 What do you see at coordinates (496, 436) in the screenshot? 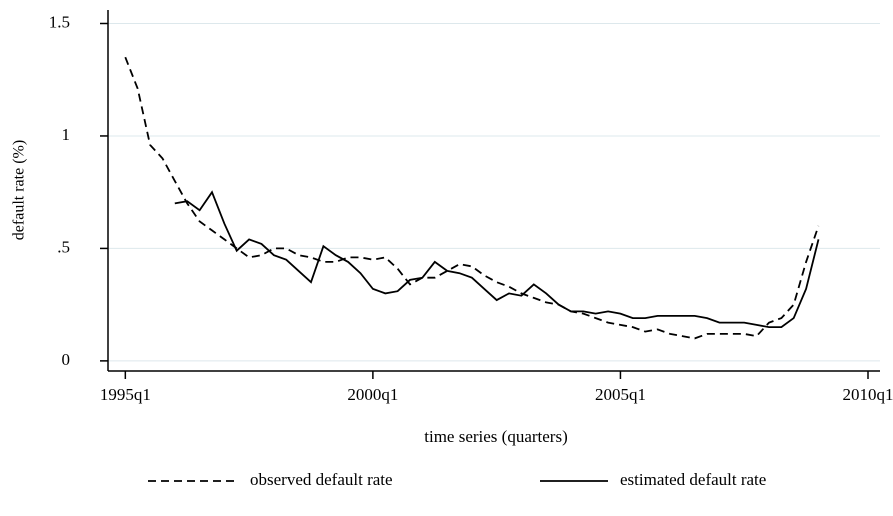
I see `x-axis-label: time series (quarters)` at bounding box center [496, 436].